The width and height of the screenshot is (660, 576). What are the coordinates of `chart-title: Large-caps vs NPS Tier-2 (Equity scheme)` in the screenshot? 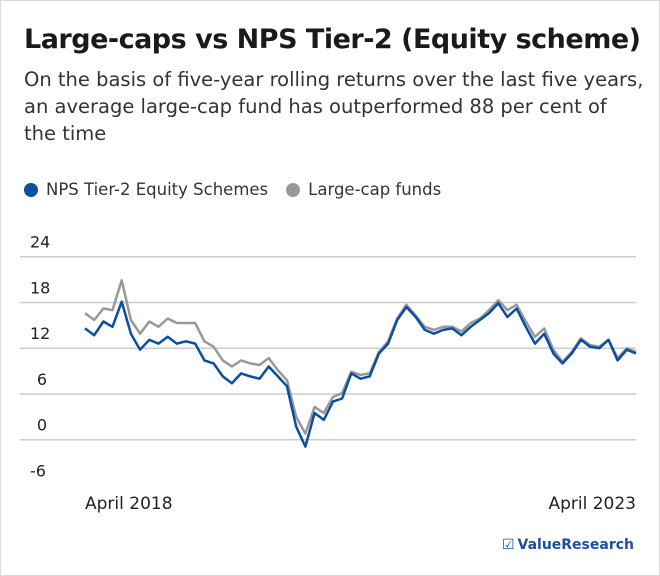 It's located at (332, 39).